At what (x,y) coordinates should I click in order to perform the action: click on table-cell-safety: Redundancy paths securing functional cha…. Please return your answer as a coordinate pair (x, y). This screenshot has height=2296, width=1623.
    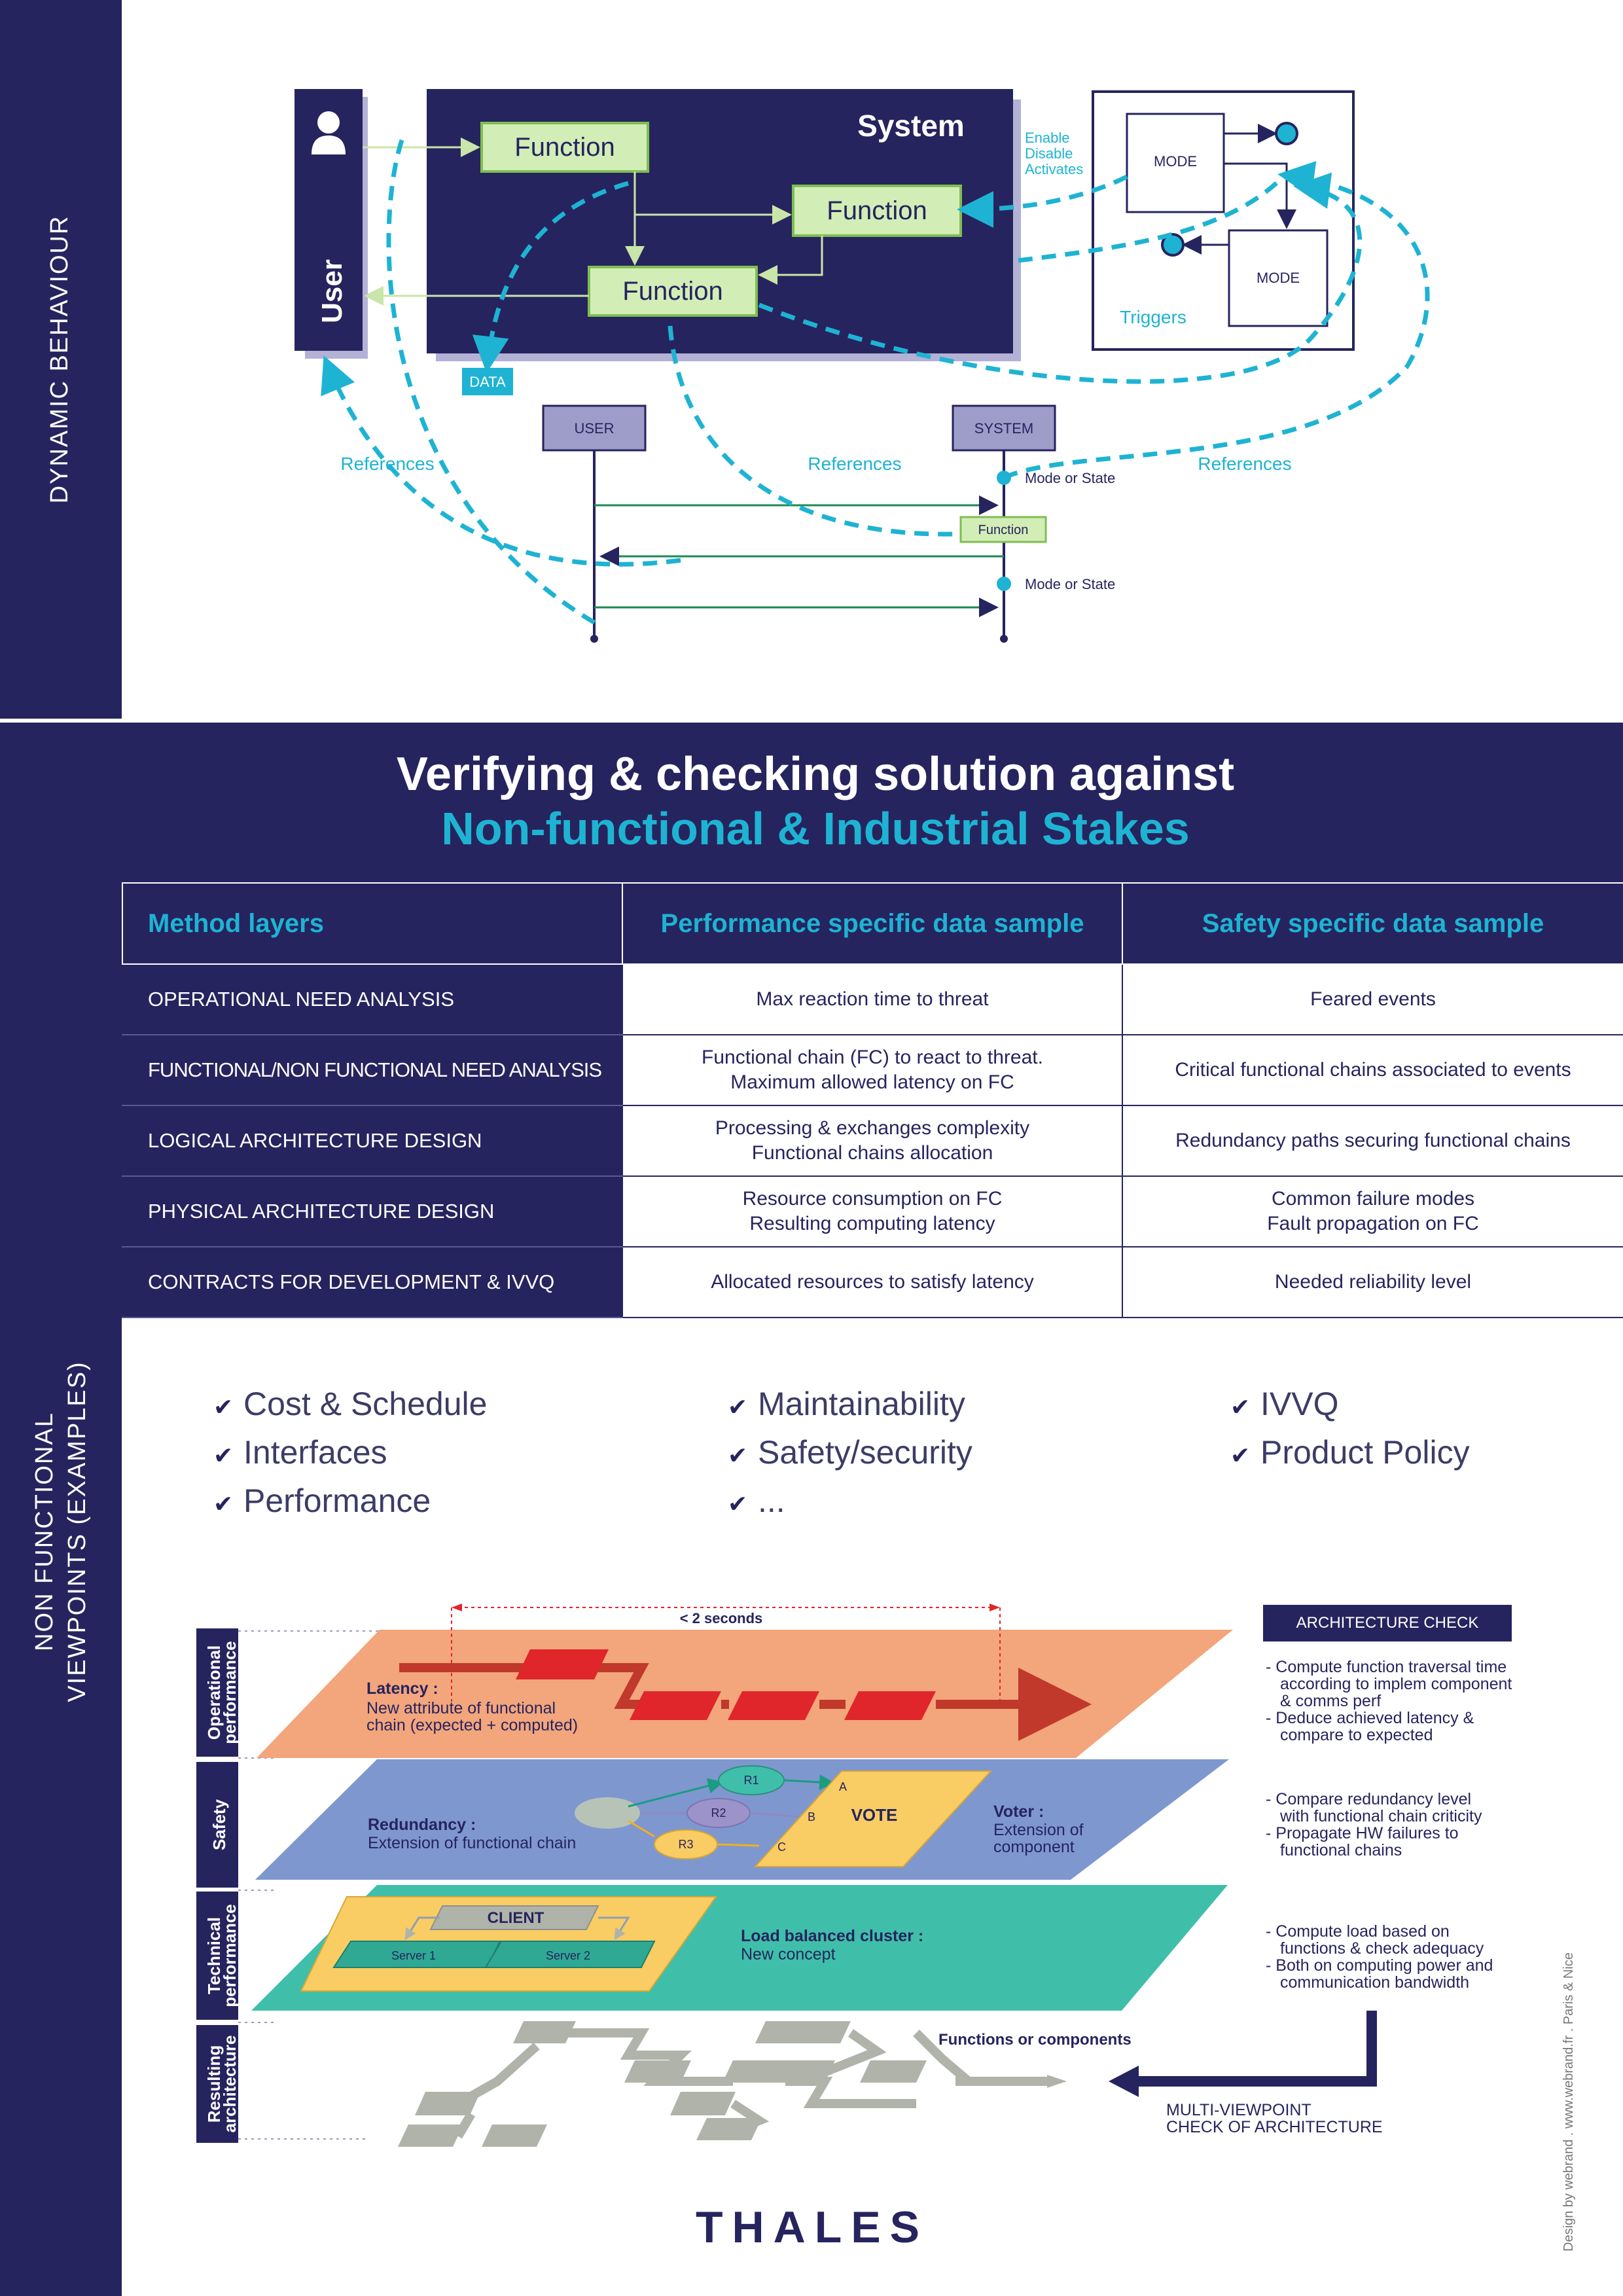
    Looking at the image, I should click on (1373, 1141).